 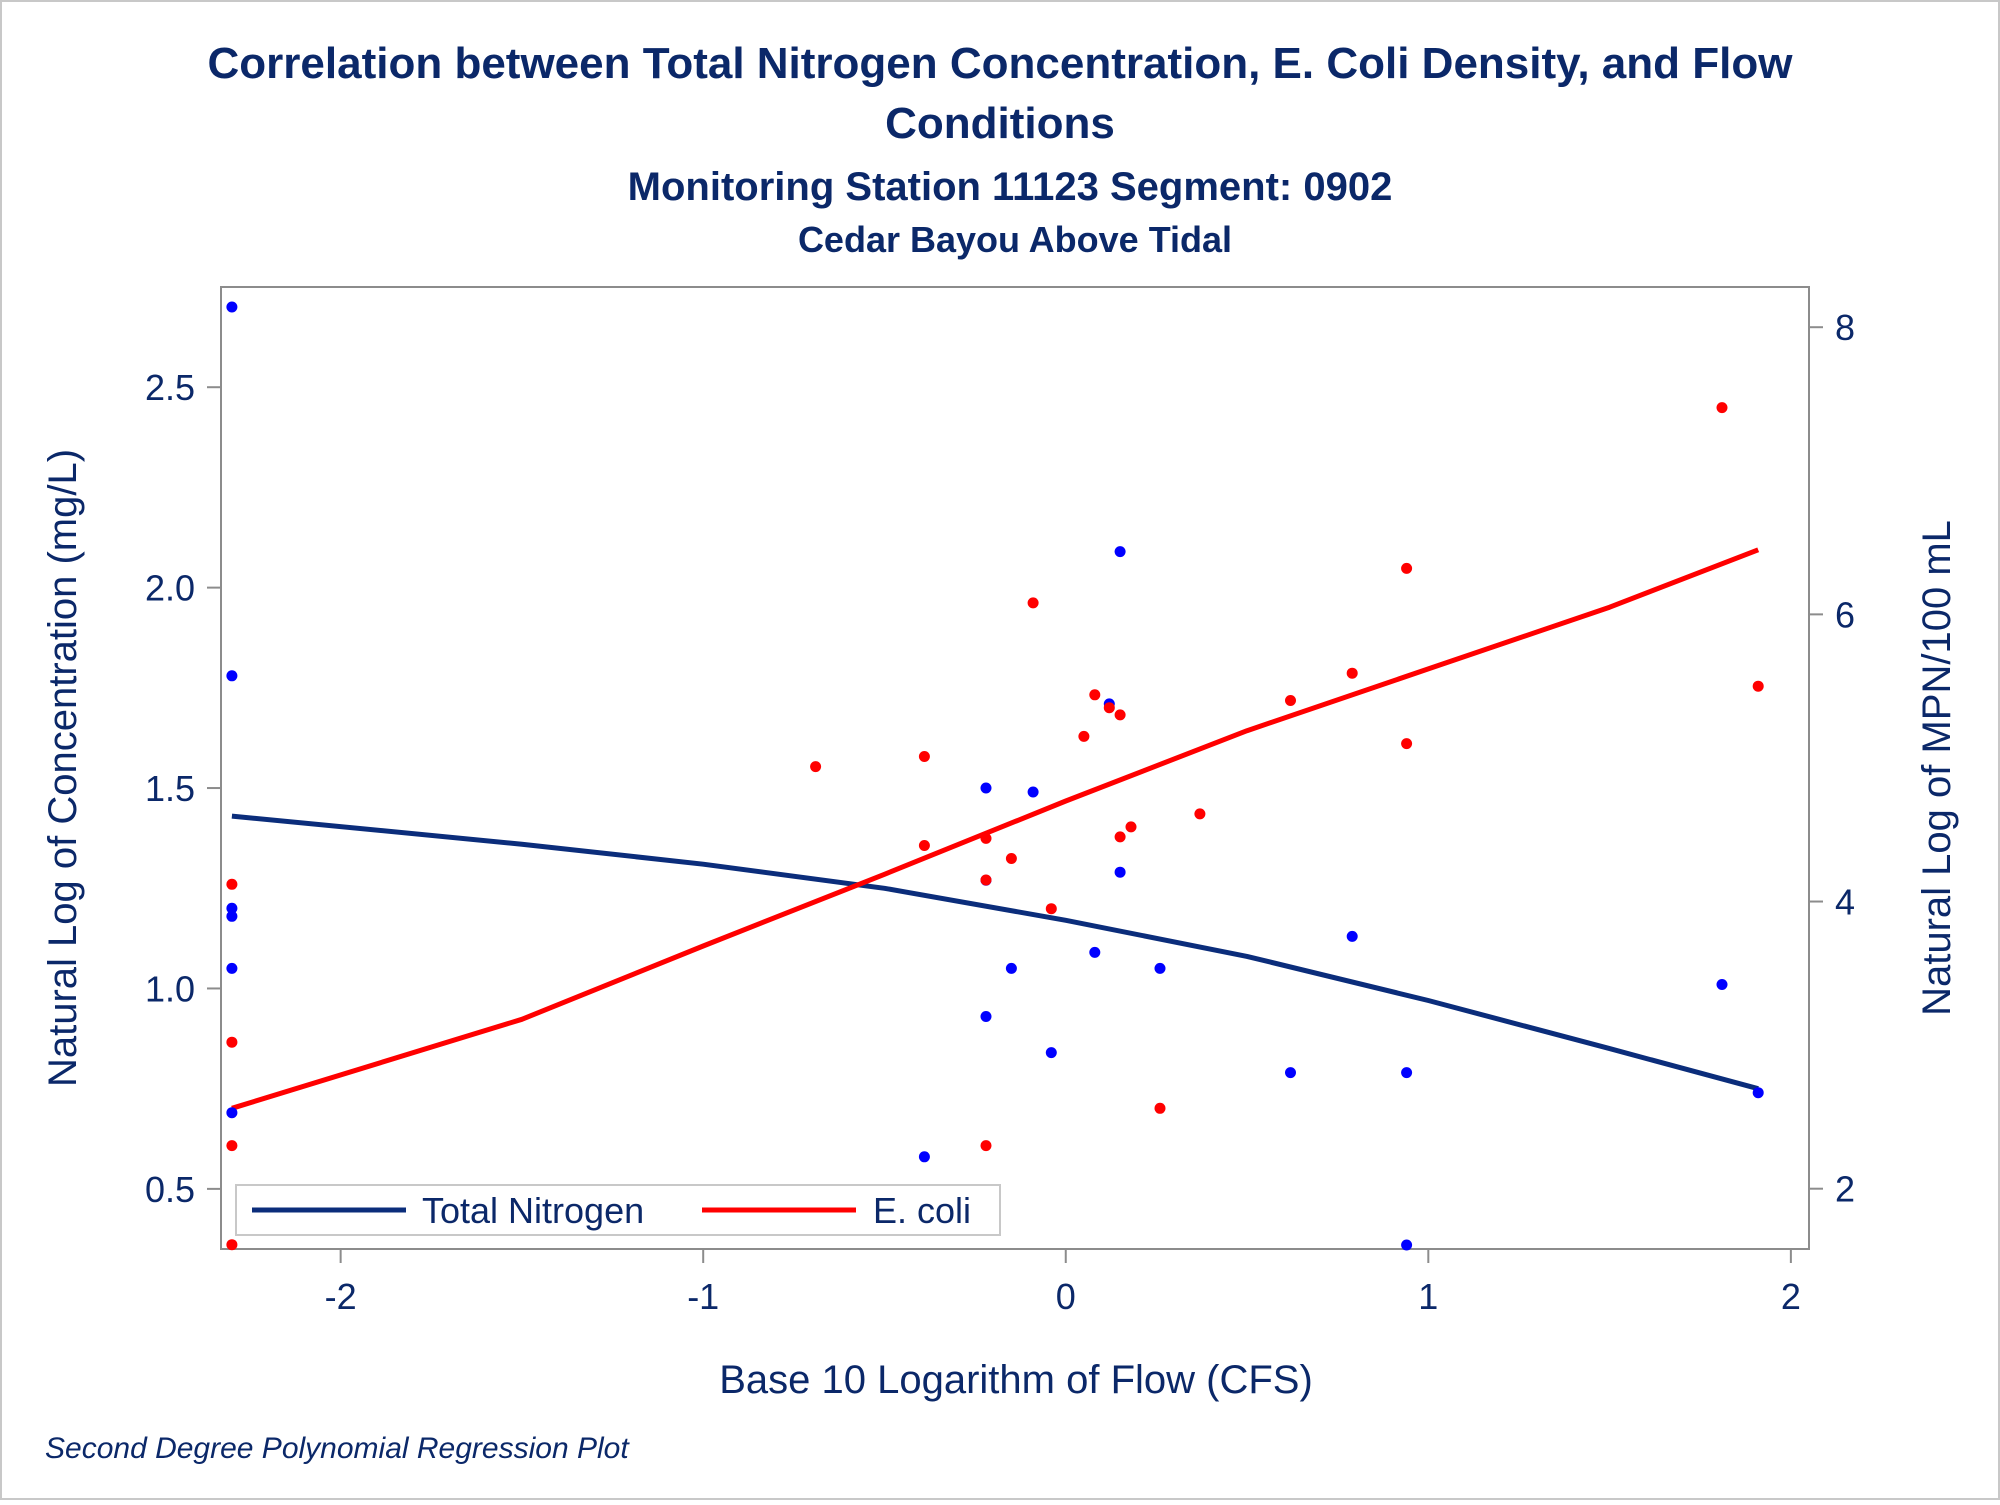 What do you see at coordinates (170, 387) in the screenshot?
I see `y-tick-label: 2.5` at bounding box center [170, 387].